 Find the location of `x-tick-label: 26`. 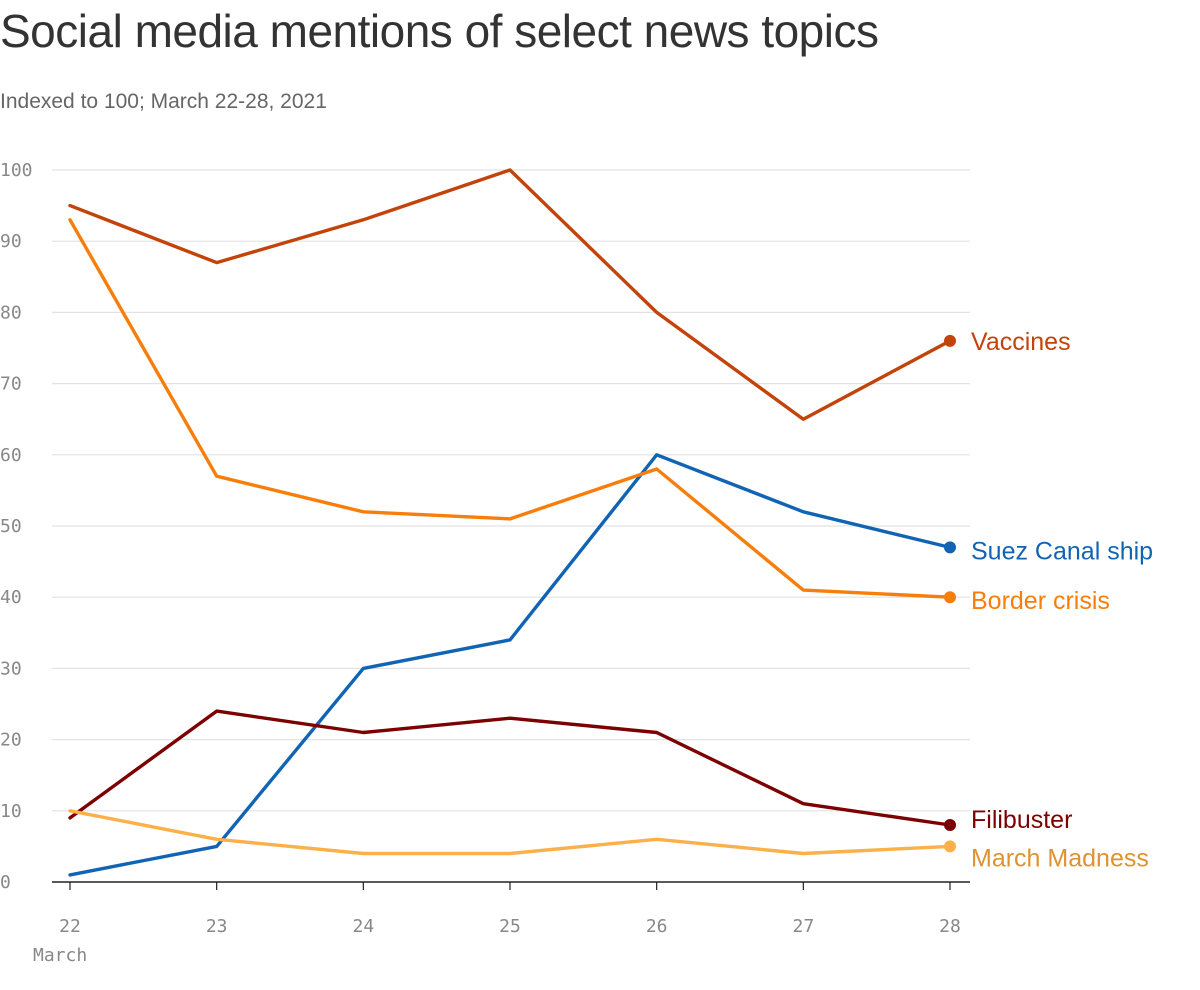

x-tick-label: 26 is located at coordinates (657, 926).